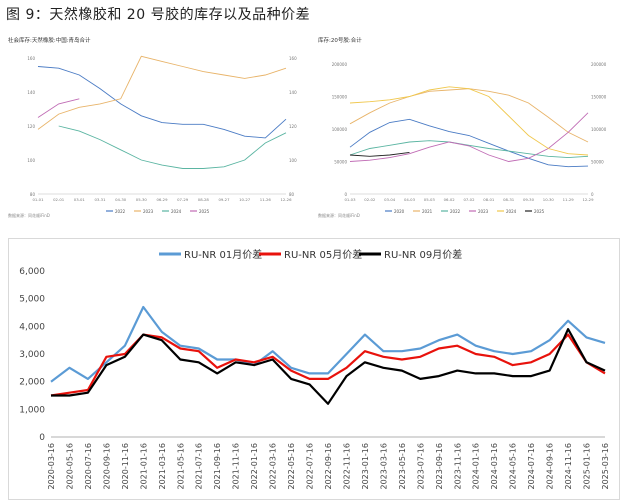 The width and height of the screenshot is (631, 503). What do you see at coordinates (204, 199) in the screenshot?
I see `x-tick-label: 08-28` at bounding box center [204, 199].